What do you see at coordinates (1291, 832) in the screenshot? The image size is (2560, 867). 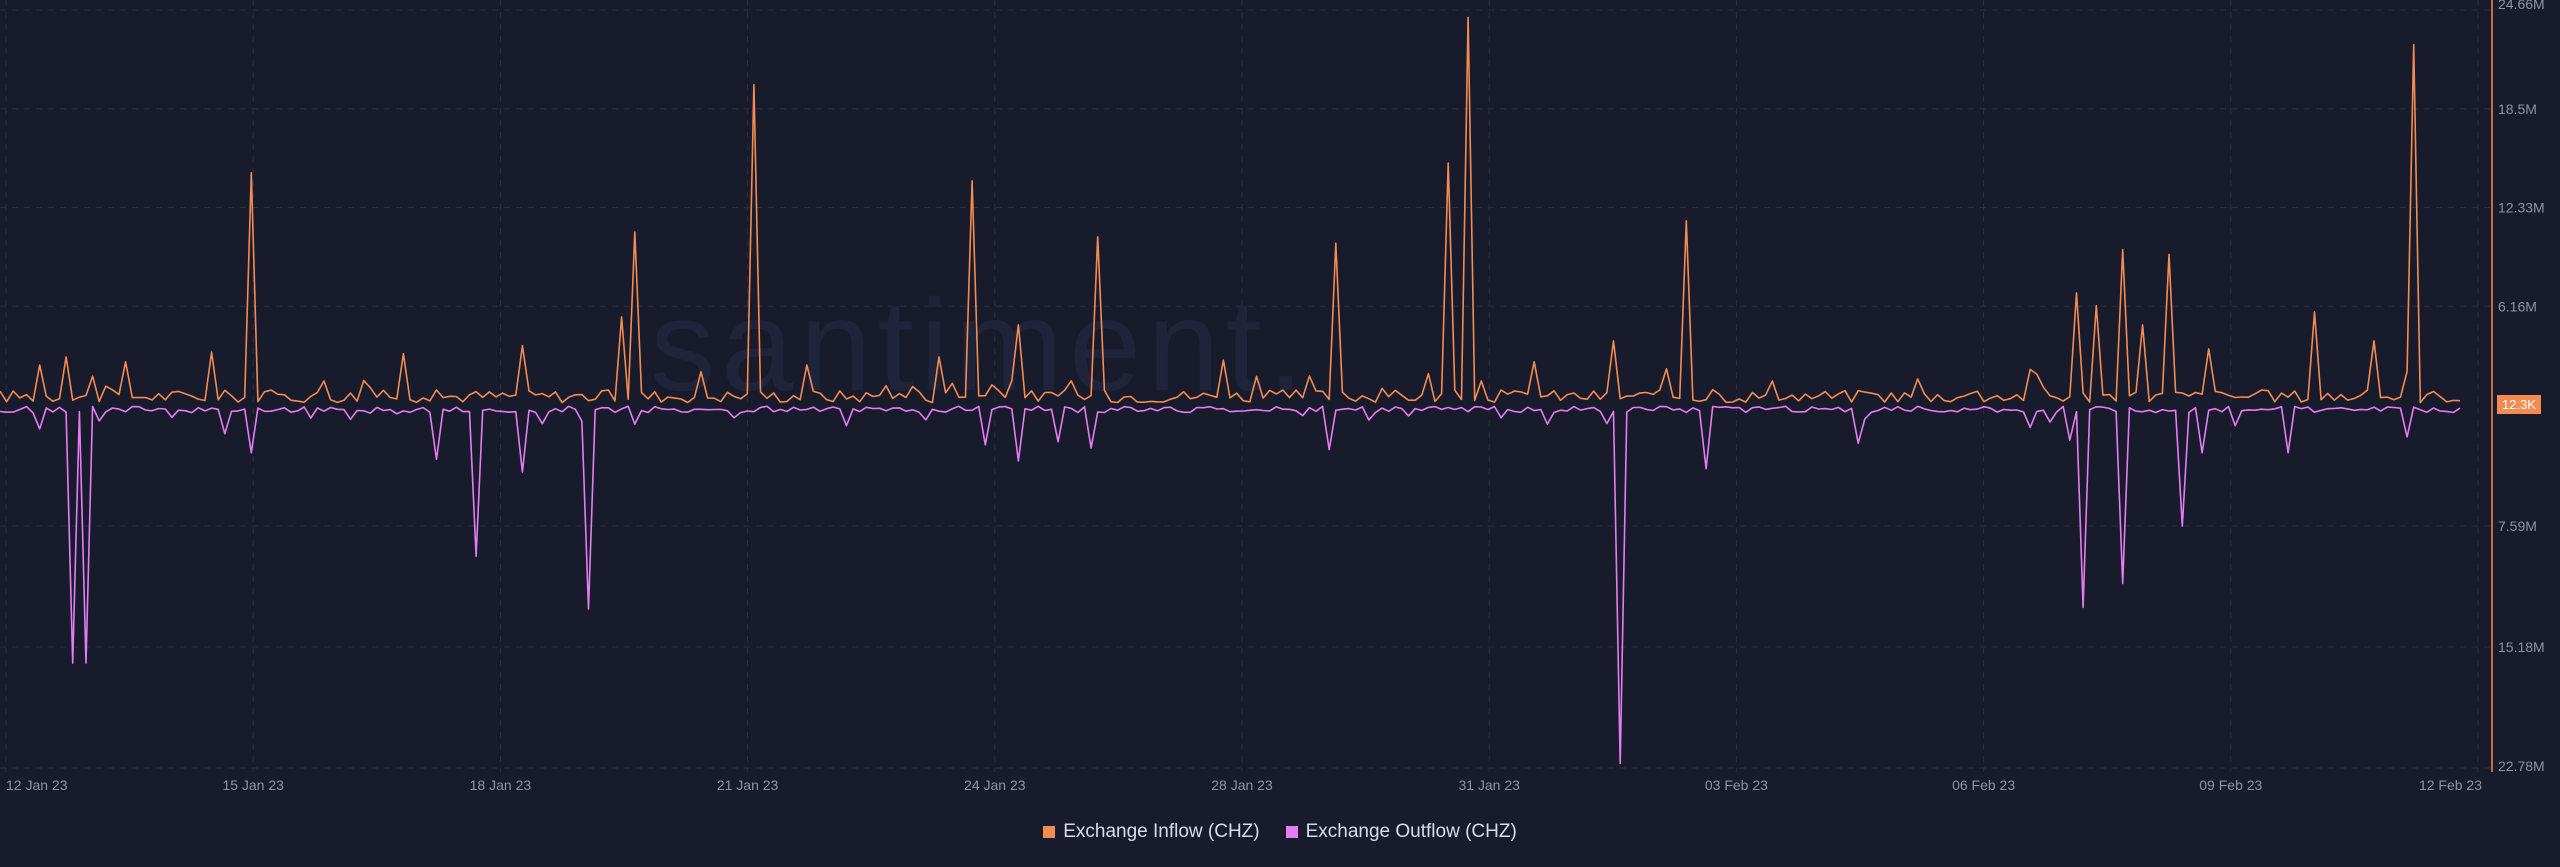 I see `legend-swatch-outflow` at bounding box center [1291, 832].